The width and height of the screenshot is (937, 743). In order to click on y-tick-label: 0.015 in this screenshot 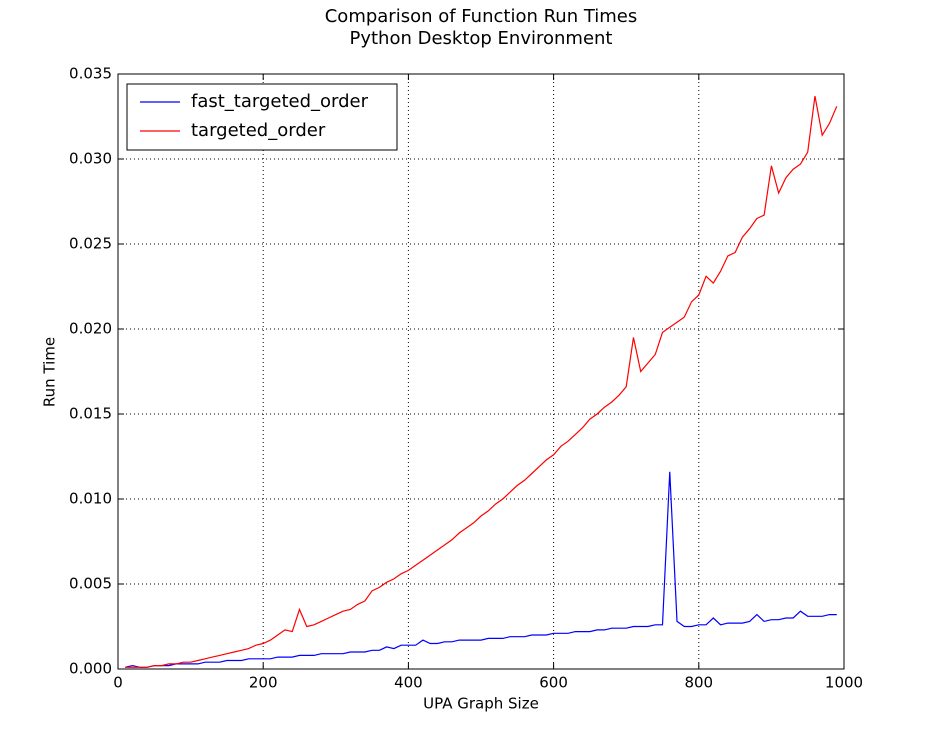, I will do `click(90, 414)`.